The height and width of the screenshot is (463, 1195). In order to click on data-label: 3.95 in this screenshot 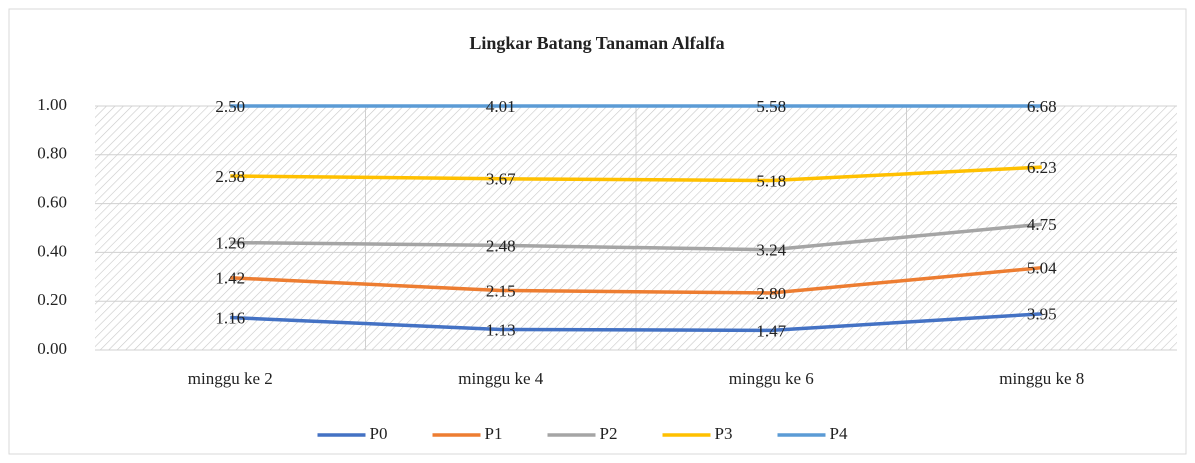, I will do `click(1042, 314)`.